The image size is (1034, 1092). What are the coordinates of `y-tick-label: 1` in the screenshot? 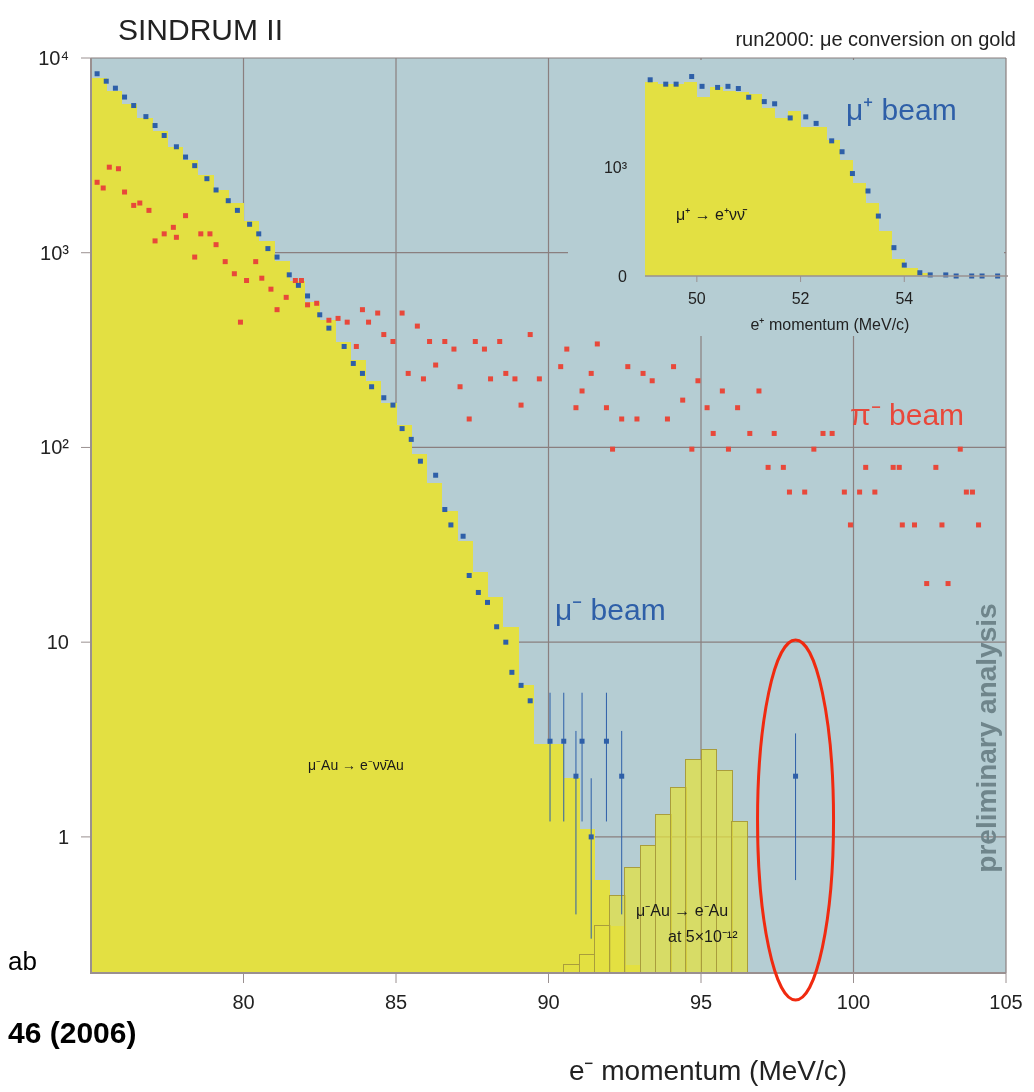 It's located at (63, 836).